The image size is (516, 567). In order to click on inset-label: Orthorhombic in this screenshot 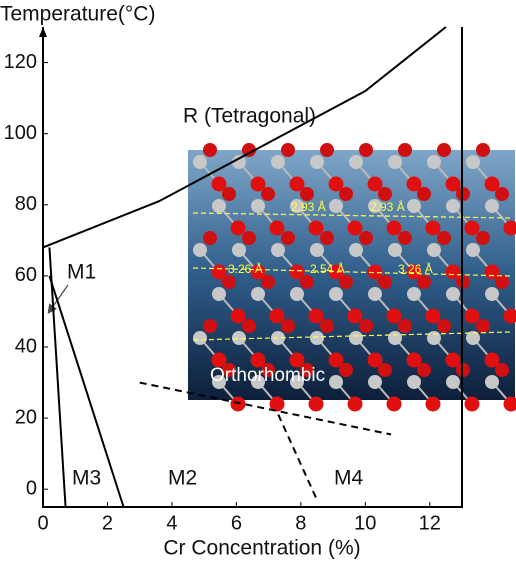, I will do `click(267, 375)`.